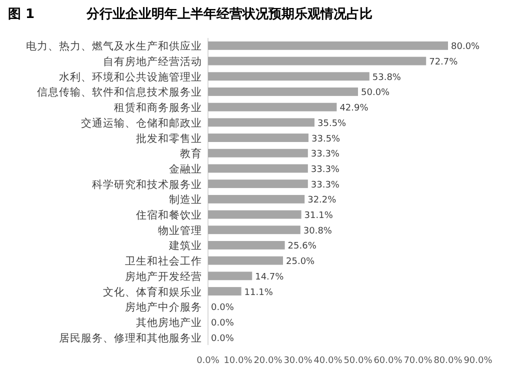  Describe the element at coordinates (465, 47) in the screenshot. I see `data-label: 80.0%` at that location.